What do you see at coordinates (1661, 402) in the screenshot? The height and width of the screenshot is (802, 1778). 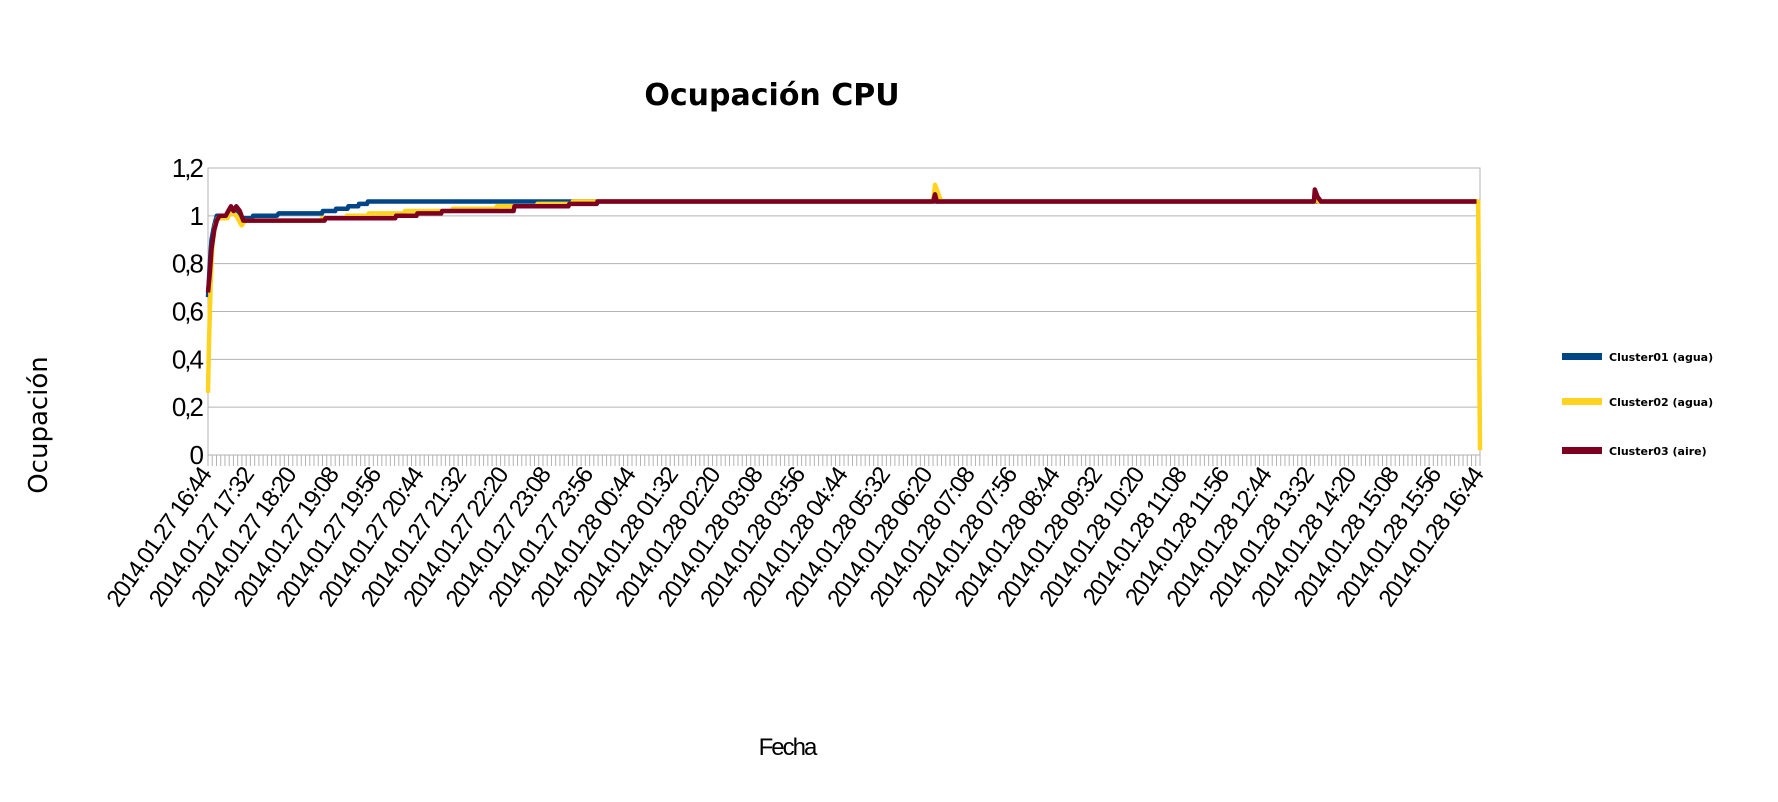 I see `legend-label: Cluster02 (agua)` at bounding box center [1661, 402].